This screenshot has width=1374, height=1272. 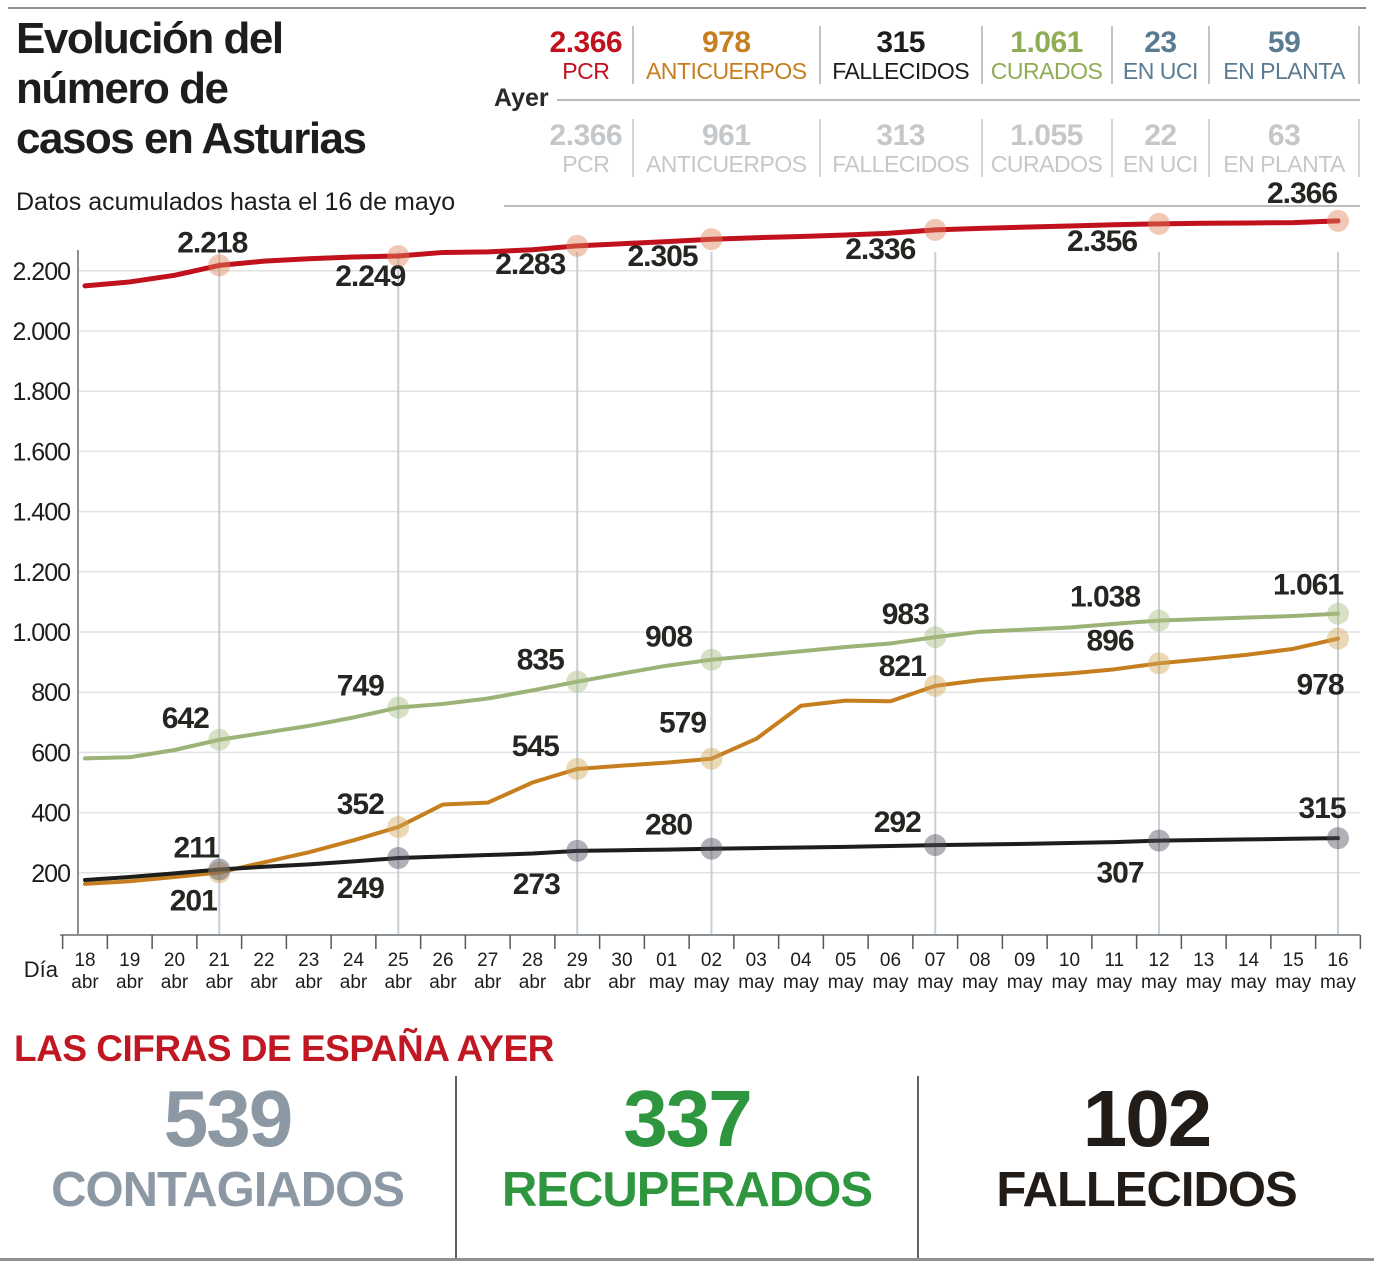 What do you see at coordinates (1102, 241) in the screenshot?
I see `series-pcr-point-label: 2.356` at bounding box center [1102, 241].